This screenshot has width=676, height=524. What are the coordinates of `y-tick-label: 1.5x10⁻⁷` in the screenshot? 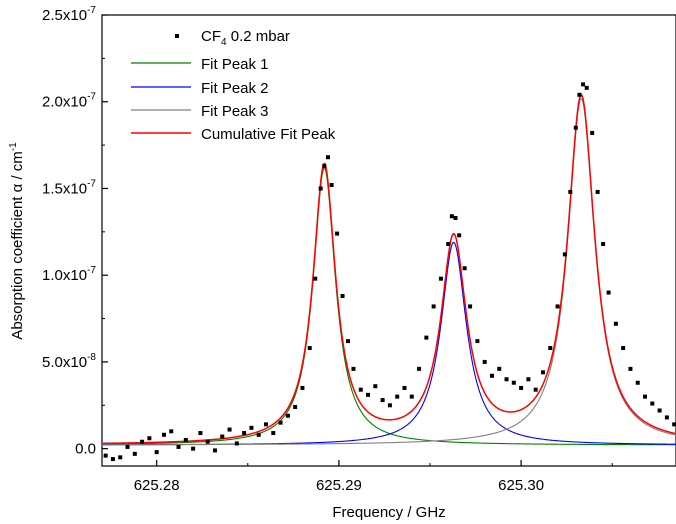 It's located at (69, 187).